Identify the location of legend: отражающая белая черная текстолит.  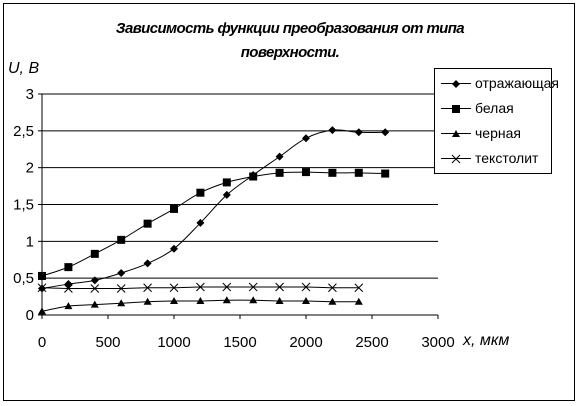
(496, 121).